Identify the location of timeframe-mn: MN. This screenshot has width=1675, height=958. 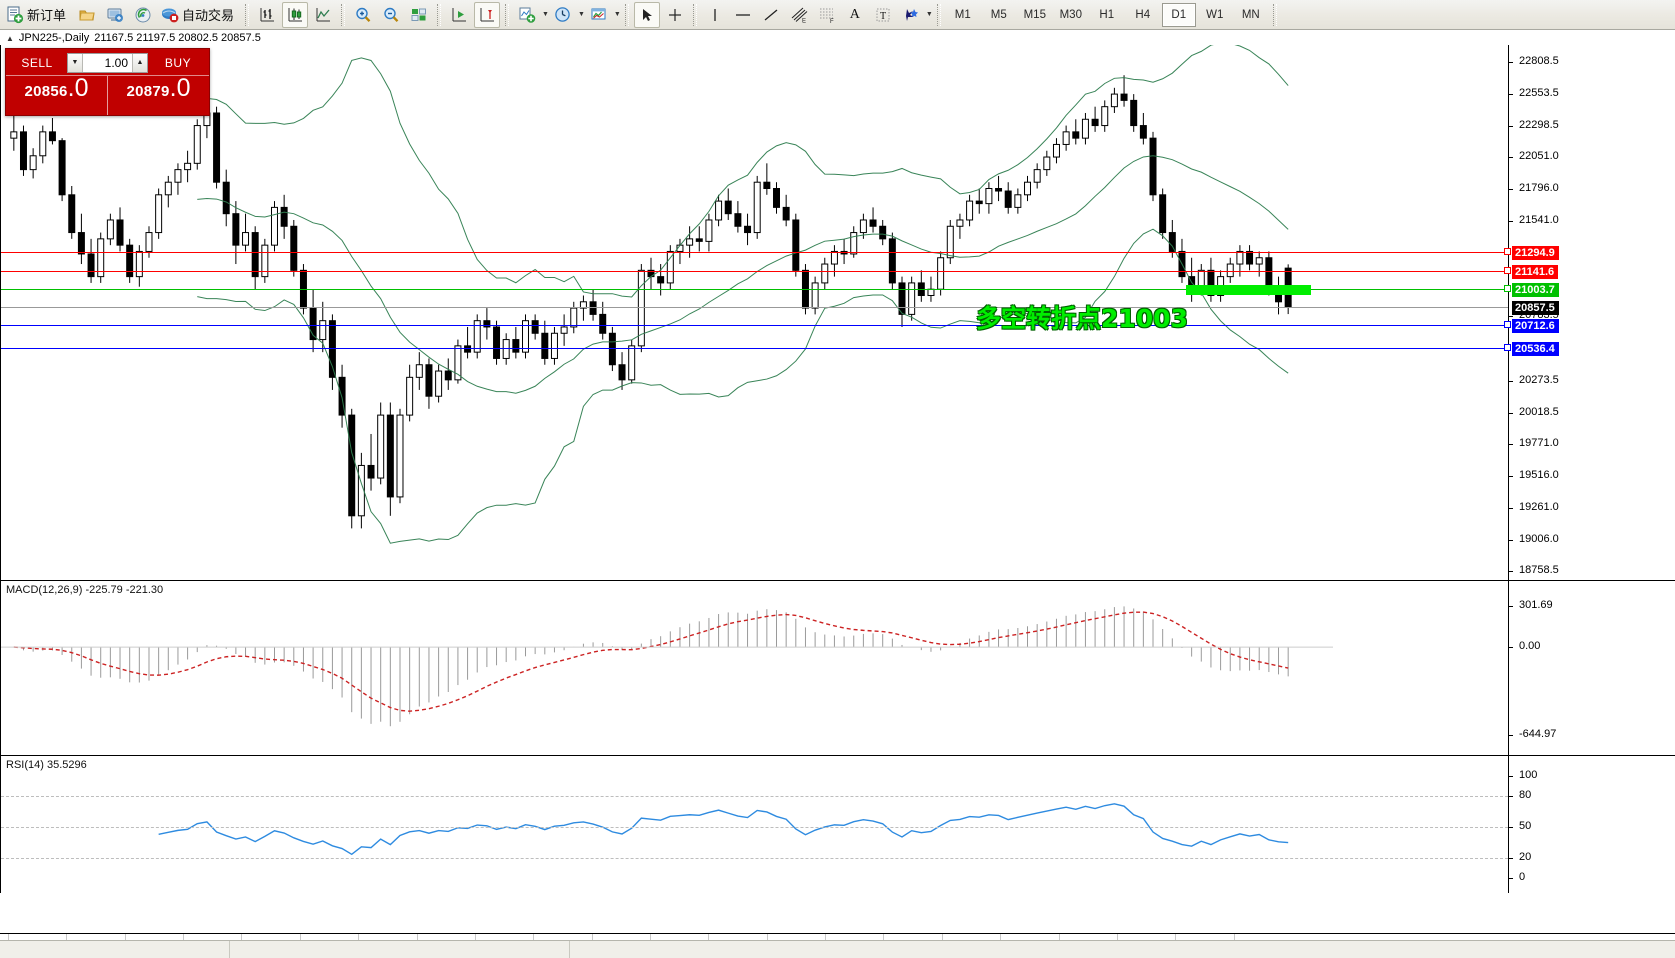
(1250, 14).